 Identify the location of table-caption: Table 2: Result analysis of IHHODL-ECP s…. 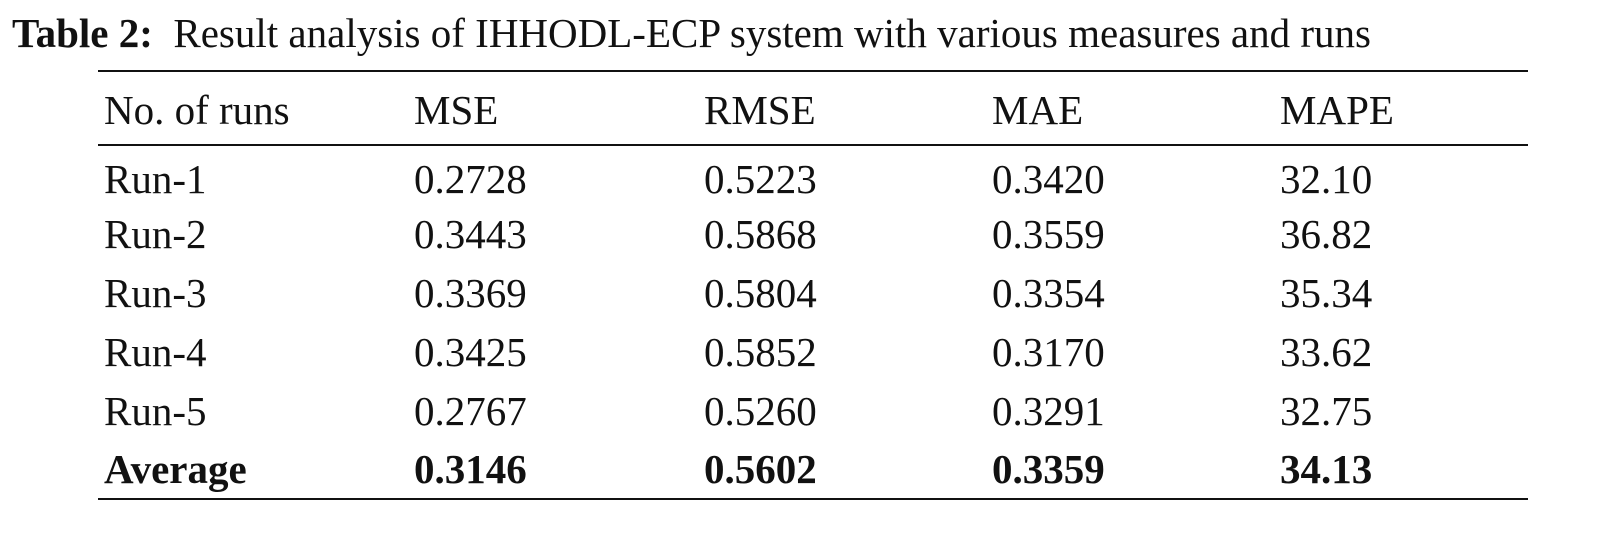
(807, 33).